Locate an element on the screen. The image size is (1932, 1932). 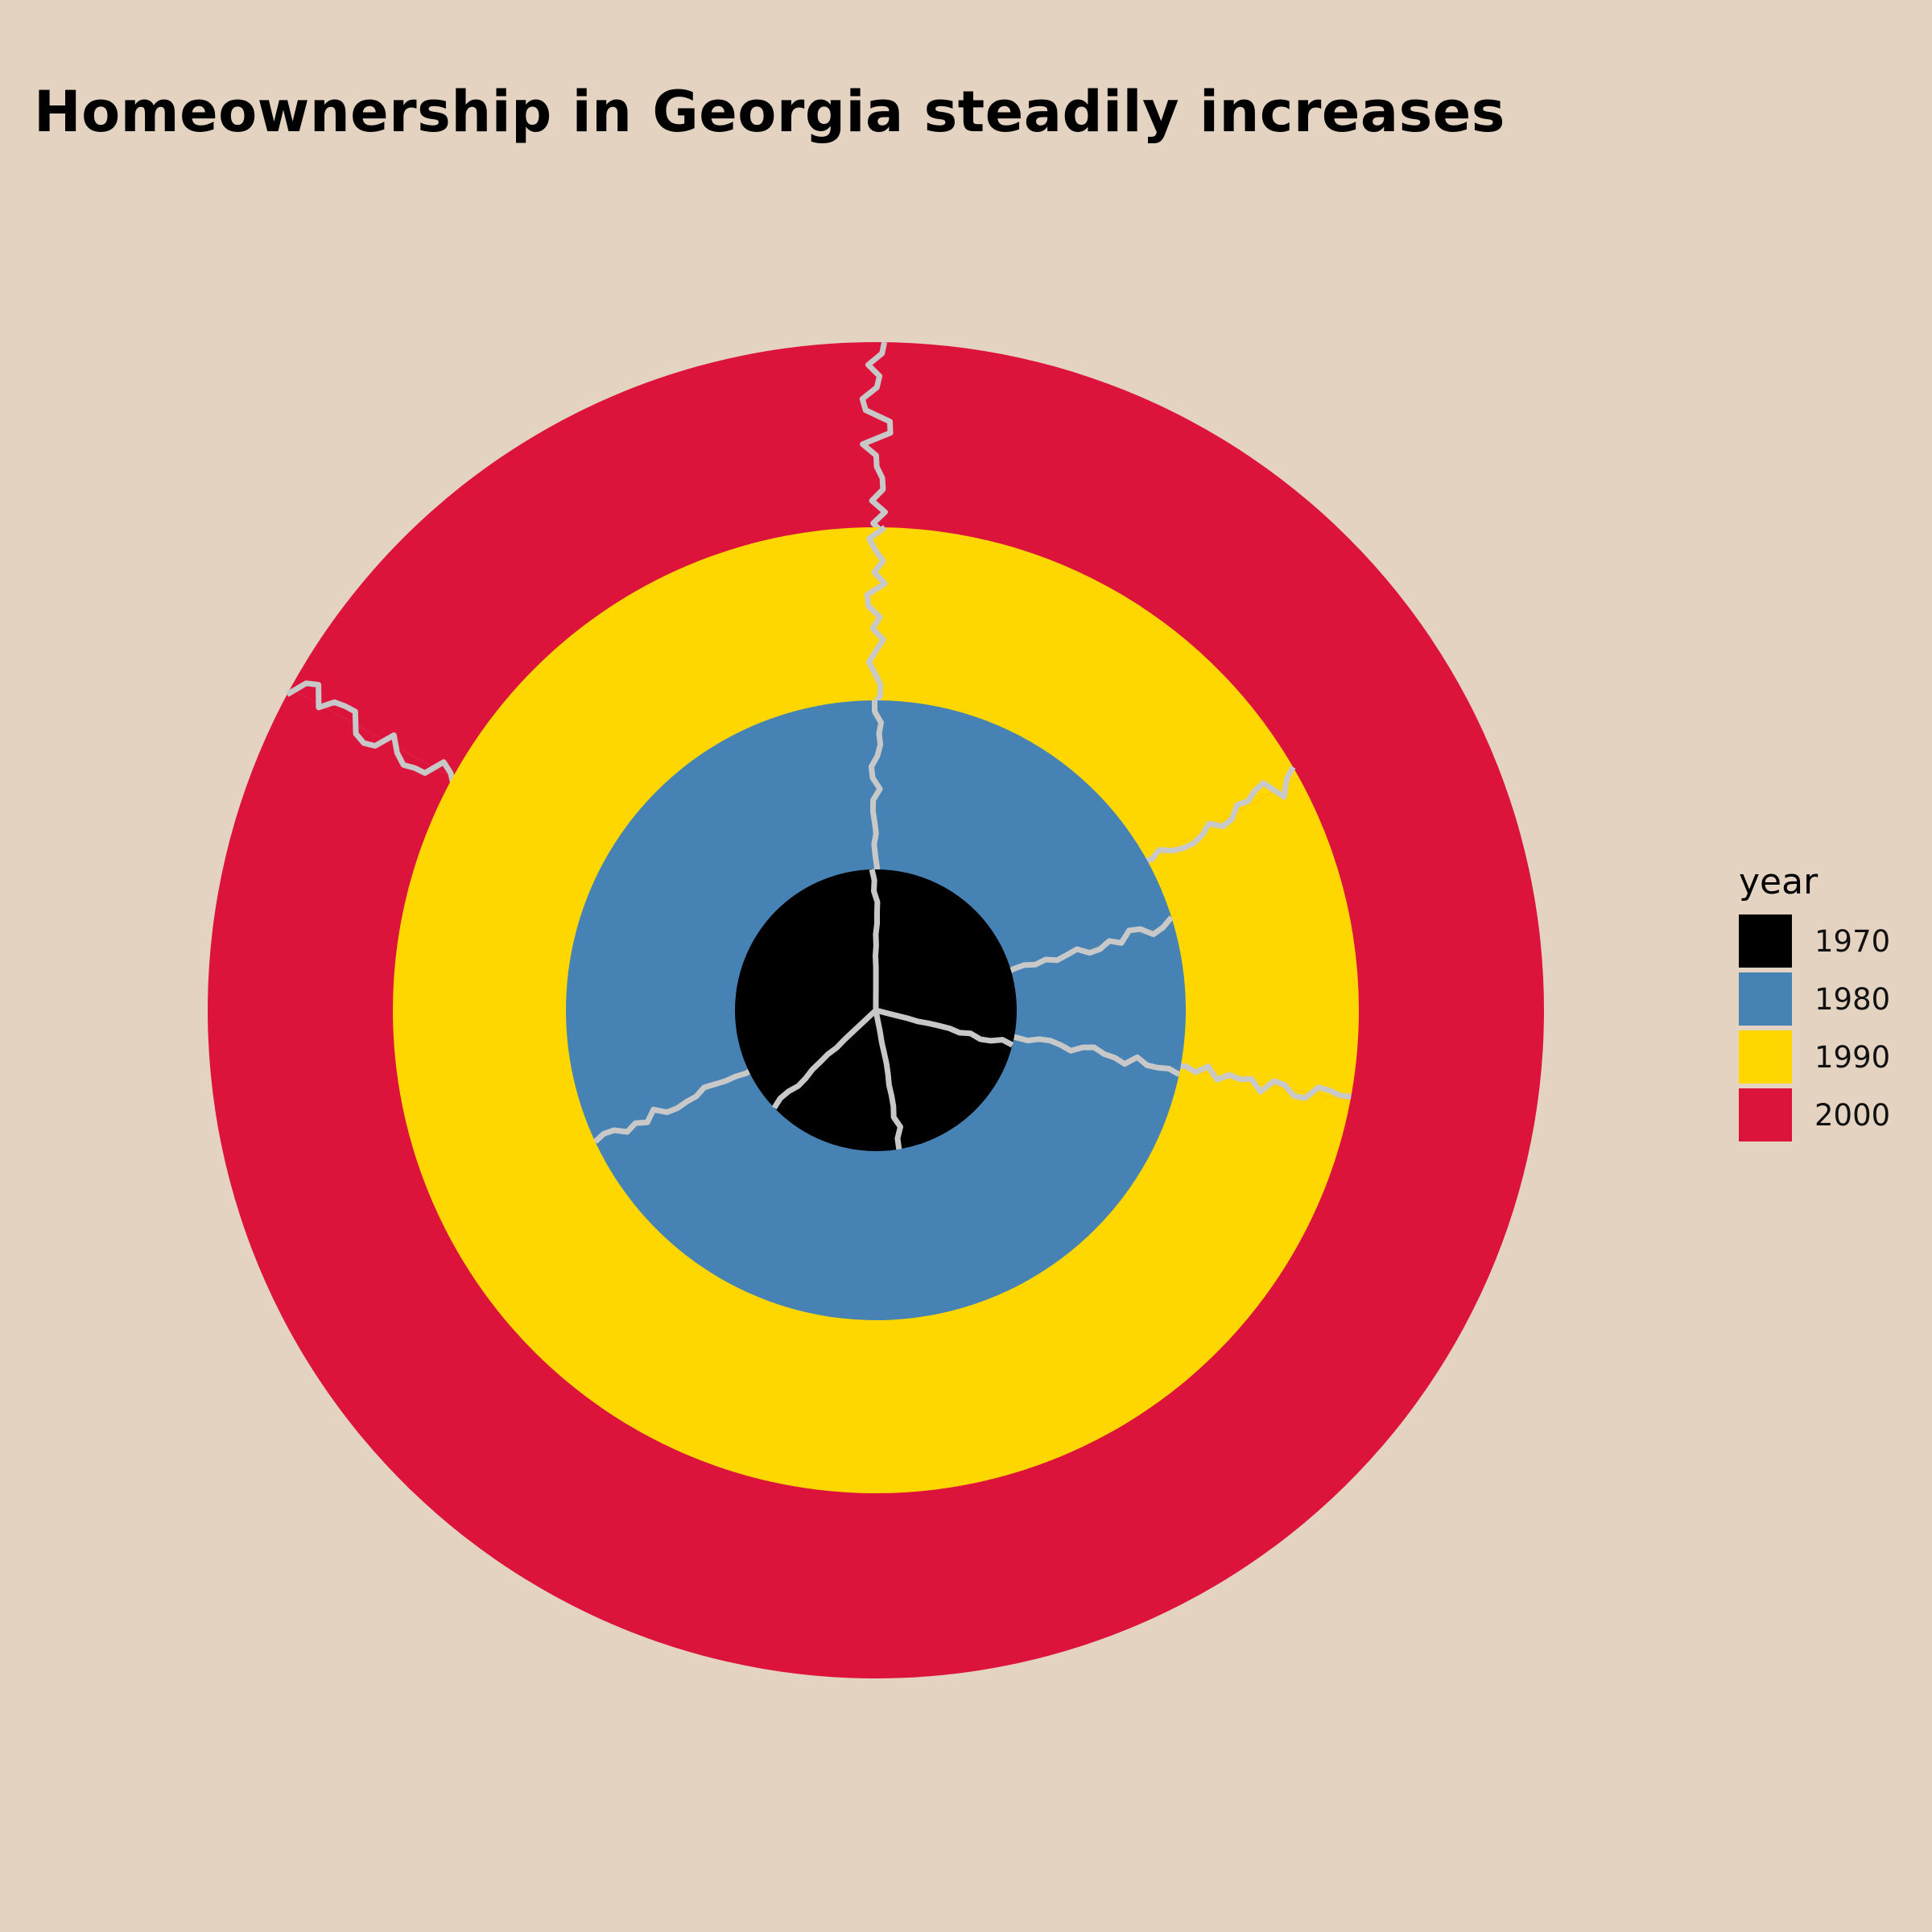
legend-swatch-1990 is located at coordinates (1766, 1057).